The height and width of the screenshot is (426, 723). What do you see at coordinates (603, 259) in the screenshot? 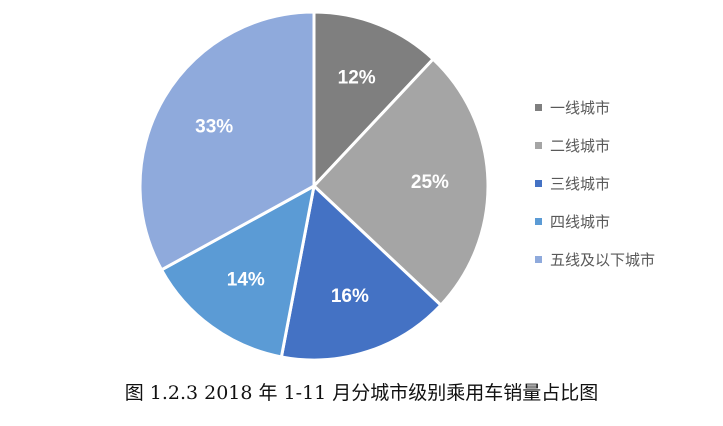
I see `legend-label: 五线及以下城市` at bounding box center [603, 259].